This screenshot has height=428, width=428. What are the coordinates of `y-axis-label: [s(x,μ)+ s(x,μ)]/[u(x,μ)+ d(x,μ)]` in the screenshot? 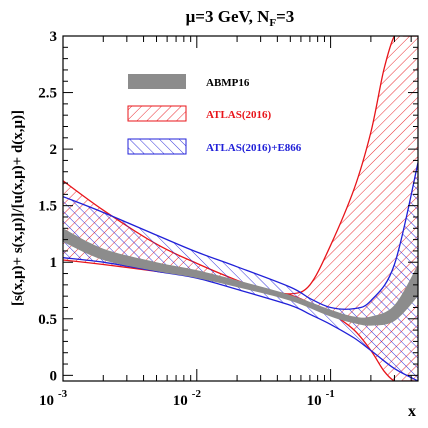 It's located at (18, 208).